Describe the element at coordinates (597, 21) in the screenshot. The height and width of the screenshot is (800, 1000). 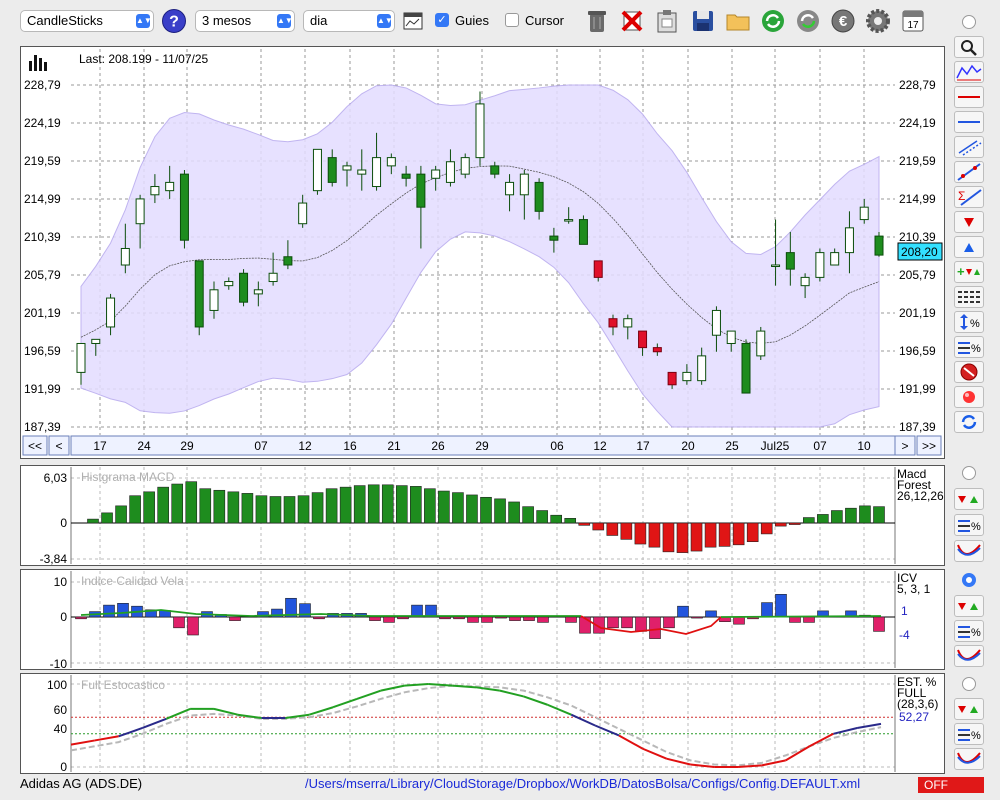
I see `trash-icon` at that location.